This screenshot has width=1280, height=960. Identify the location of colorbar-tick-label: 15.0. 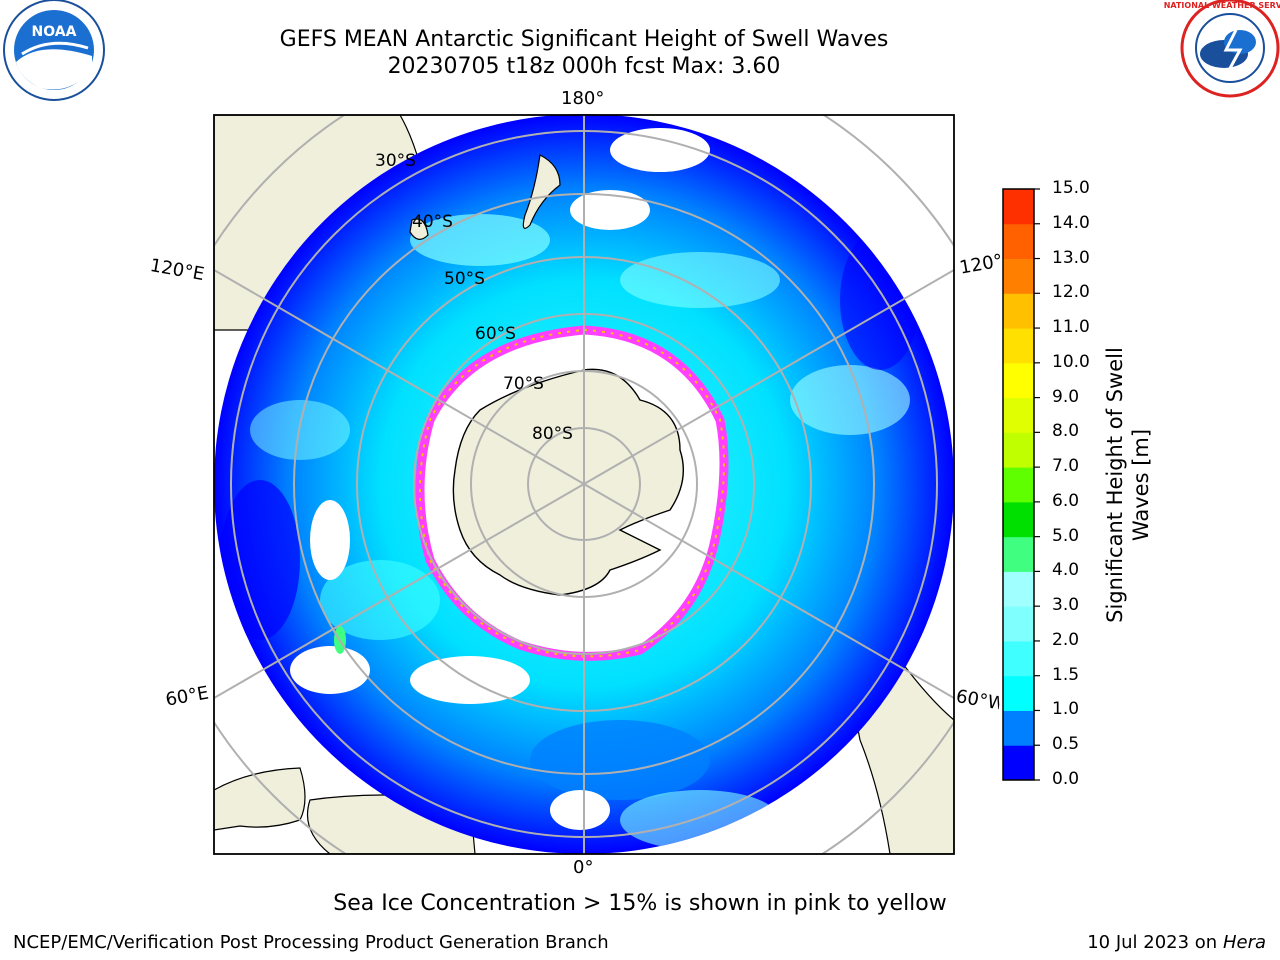
(1071, 188).